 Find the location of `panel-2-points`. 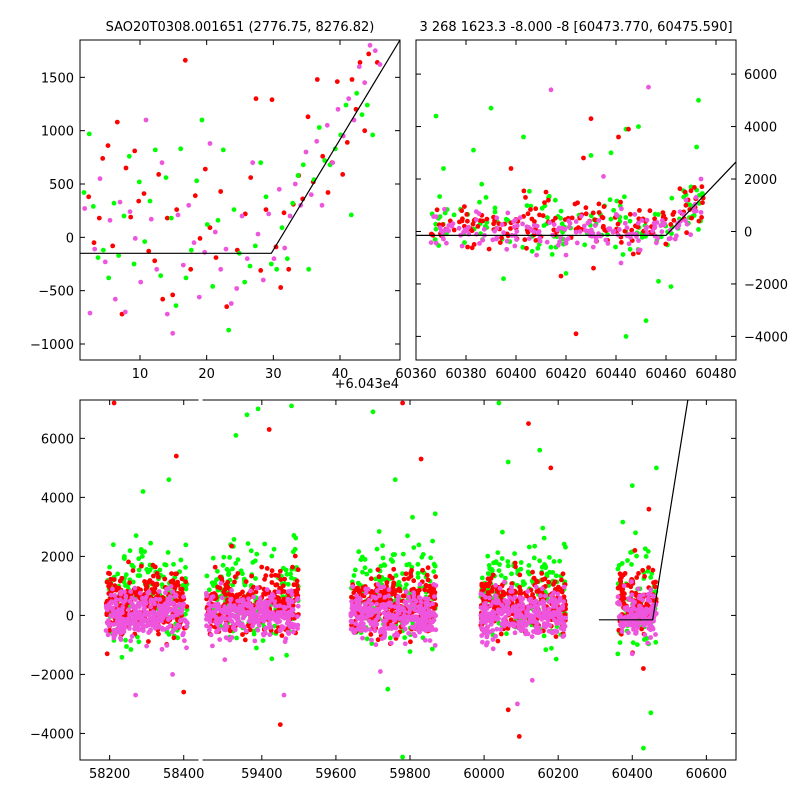

panel-2-points is located at coordinates (576, 211).